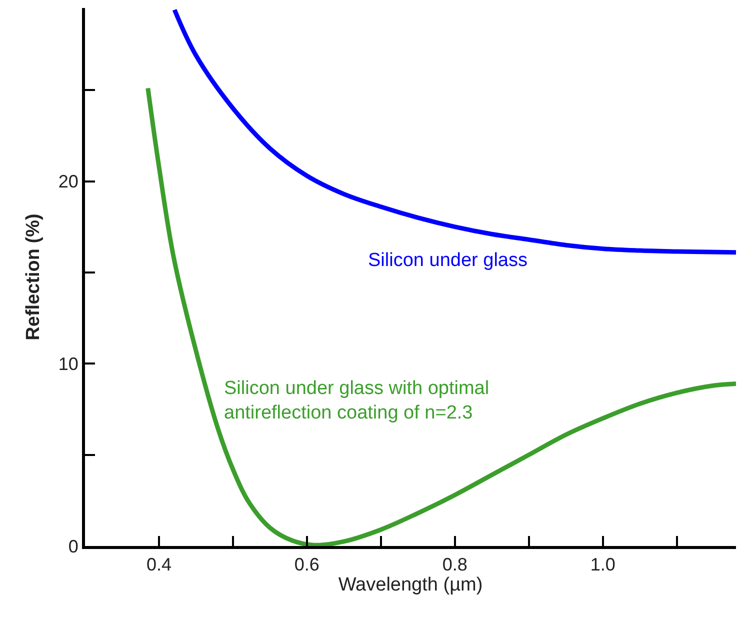 This screenshot has height=630, width=738. What do you see at coordinates (357, 401) in the screenshot?
I see `series-label: Silicon under glass with optimal antireflection coating of n=2.3` at bounding box center [357, 401].